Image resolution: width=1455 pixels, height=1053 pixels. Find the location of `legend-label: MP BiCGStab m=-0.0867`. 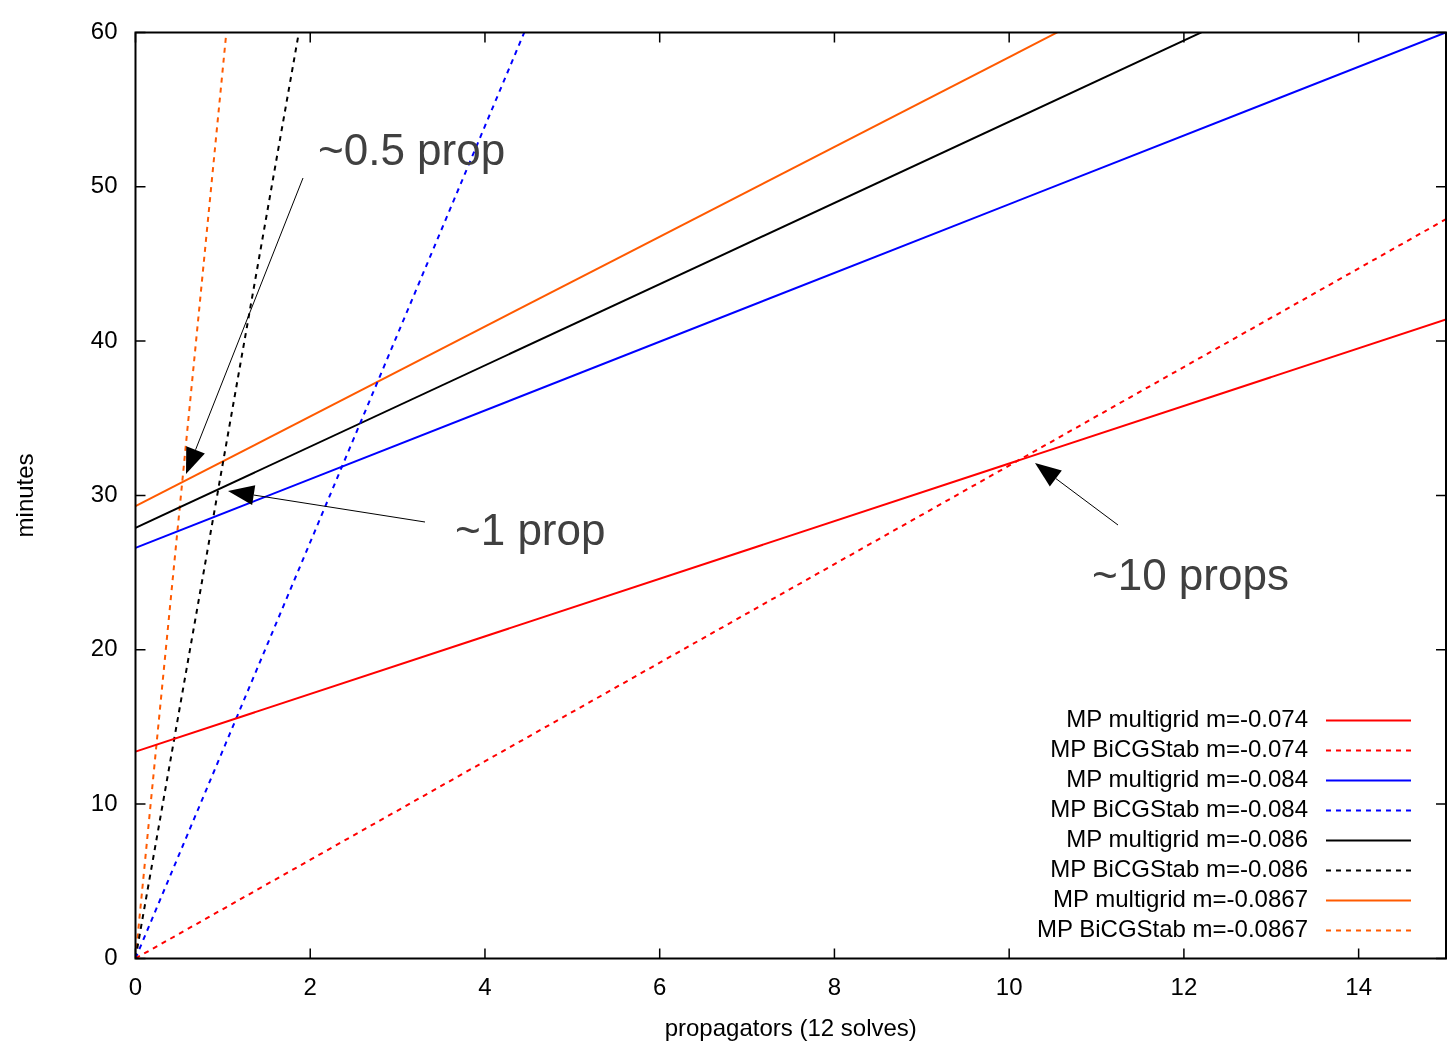

legend-label: MP BiCGStab m=-0.0867 is located at coordinates (1172, 929).